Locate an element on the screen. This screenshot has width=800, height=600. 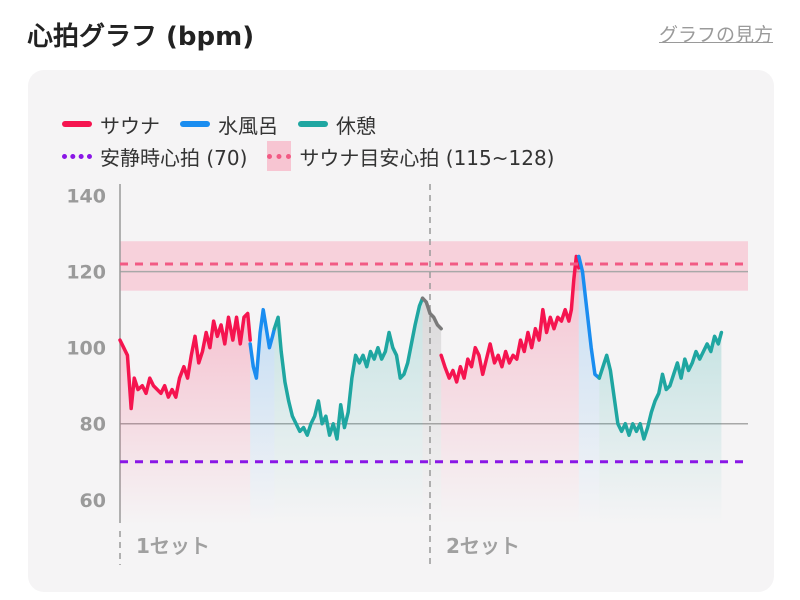
rest-swatch is located at coordinates (313, 124).